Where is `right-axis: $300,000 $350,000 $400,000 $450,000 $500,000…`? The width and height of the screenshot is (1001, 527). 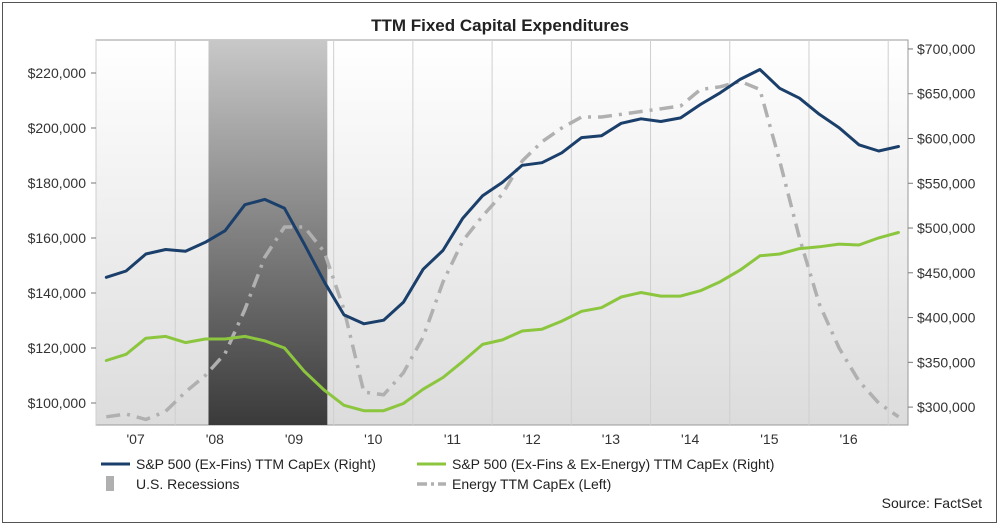
right-axis: $300,000 $350,000 $400,000 $450,000 $500,000… is located at coordinates (942, 228).